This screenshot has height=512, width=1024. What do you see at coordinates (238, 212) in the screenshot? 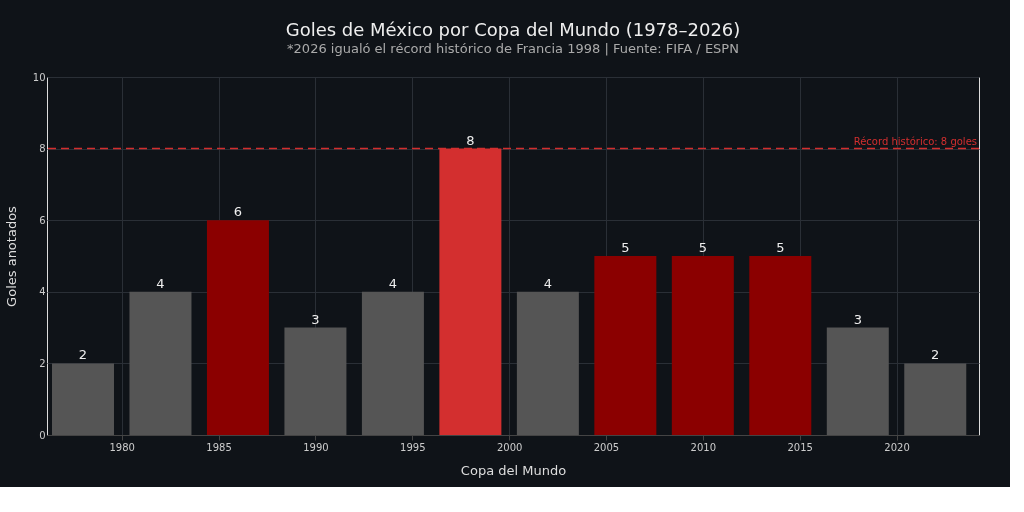
I see `data-label: 6` at bounding box center [238, 212].